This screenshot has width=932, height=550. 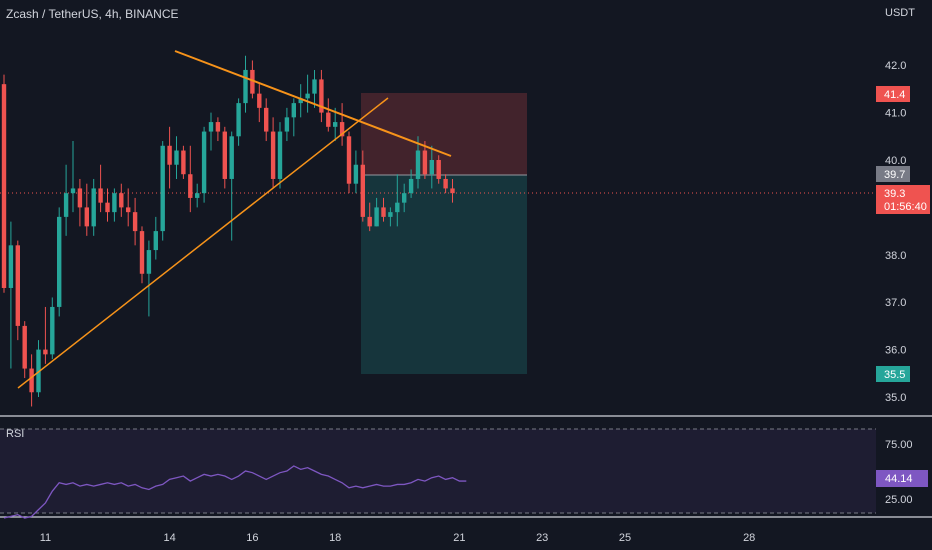 I want to click on rsi-band, so click(x=438, y=471).